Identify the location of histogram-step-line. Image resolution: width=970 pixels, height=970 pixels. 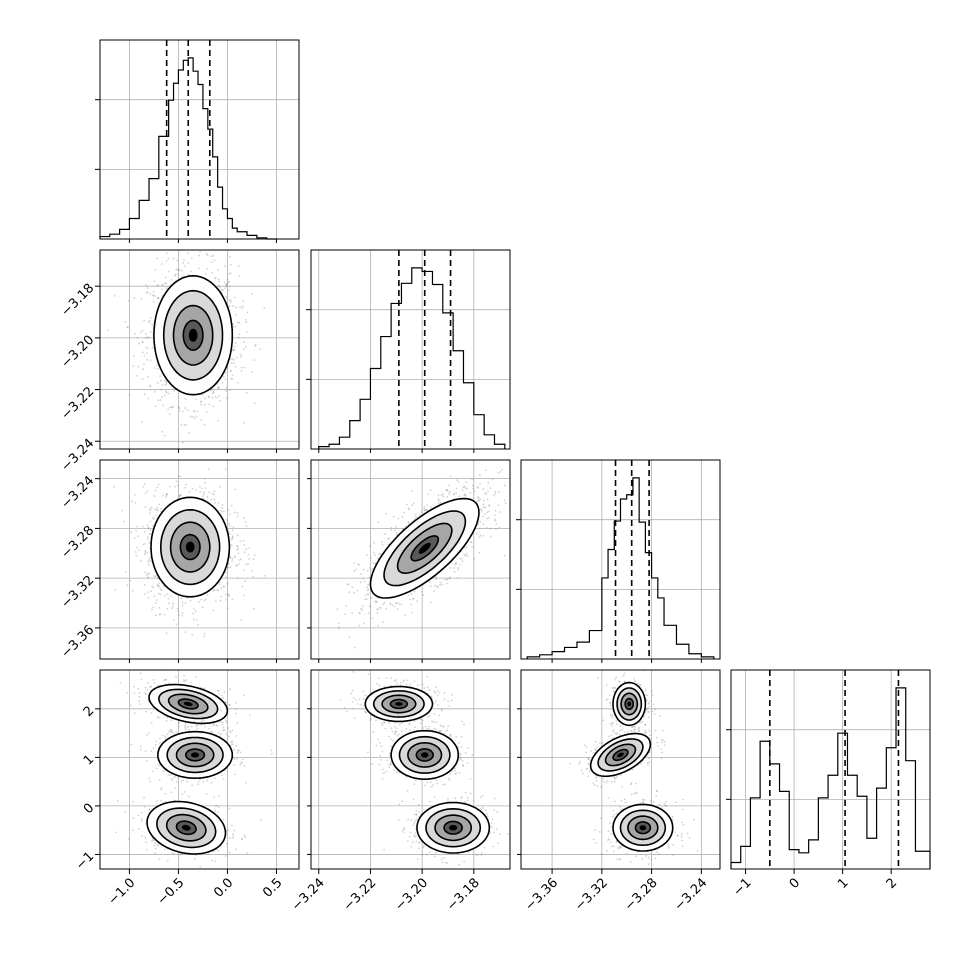
(412, 358).